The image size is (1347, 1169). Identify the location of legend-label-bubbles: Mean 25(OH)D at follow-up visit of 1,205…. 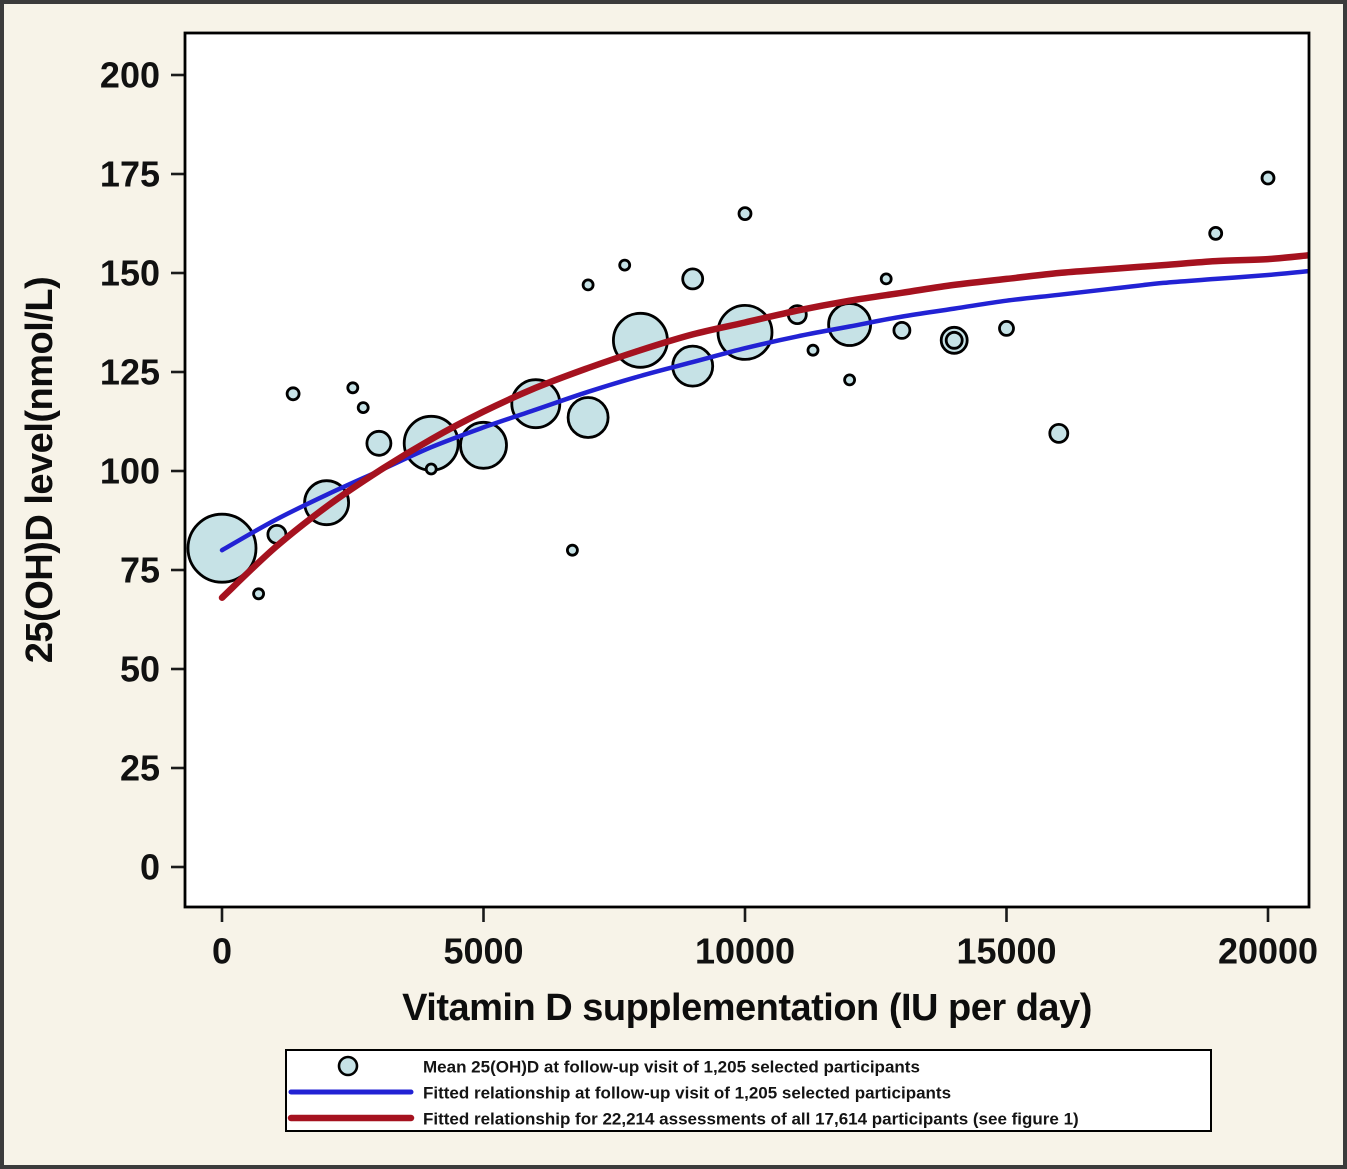
(671, 1067).